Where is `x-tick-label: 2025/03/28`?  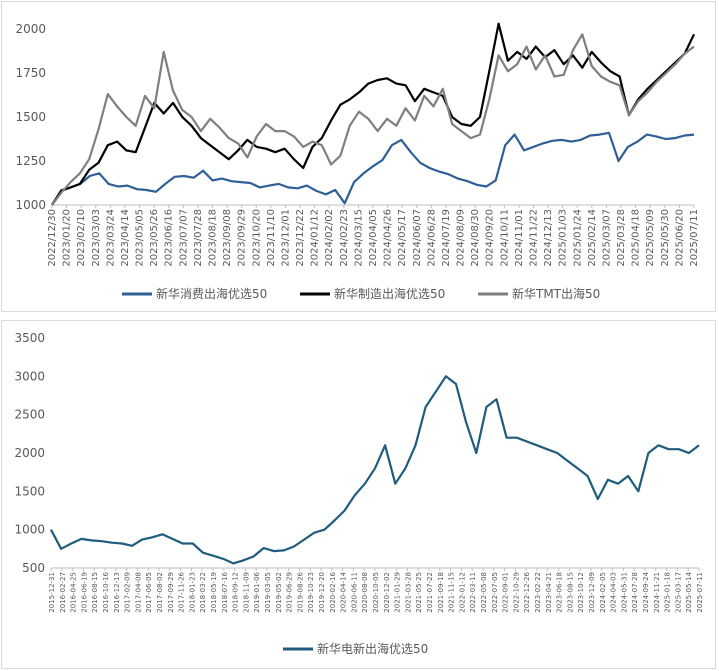
x-tick-label: 2025/03/28 is located at coordinates (621, 238).